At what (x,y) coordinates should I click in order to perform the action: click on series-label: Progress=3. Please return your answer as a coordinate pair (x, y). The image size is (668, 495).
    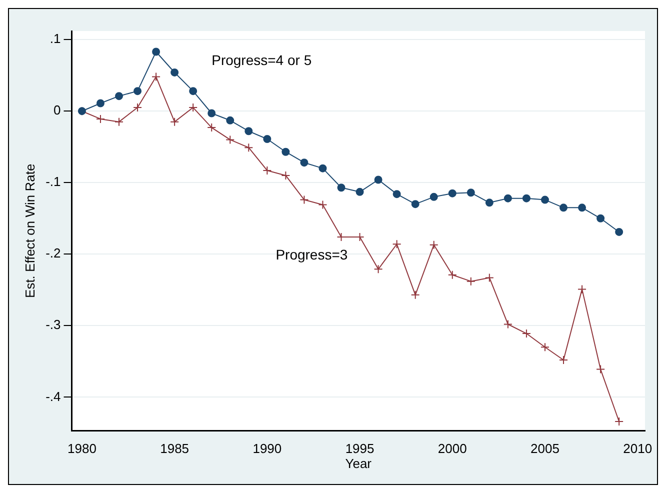
    Looking at the image, I should click on (312, 254).